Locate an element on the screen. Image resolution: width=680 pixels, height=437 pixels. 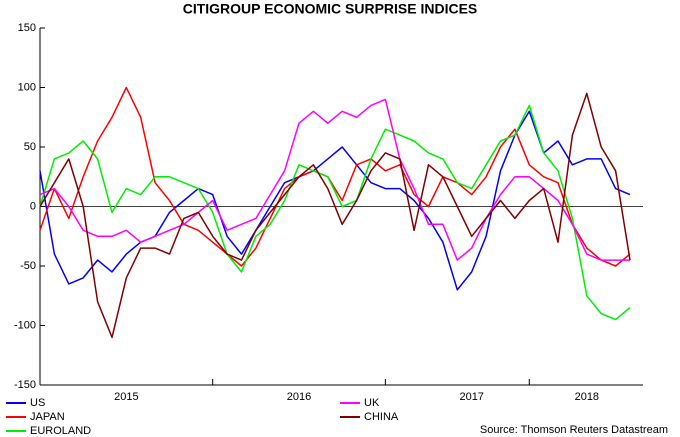
y-tick-label: -50 is located at coordinates (28, 266).